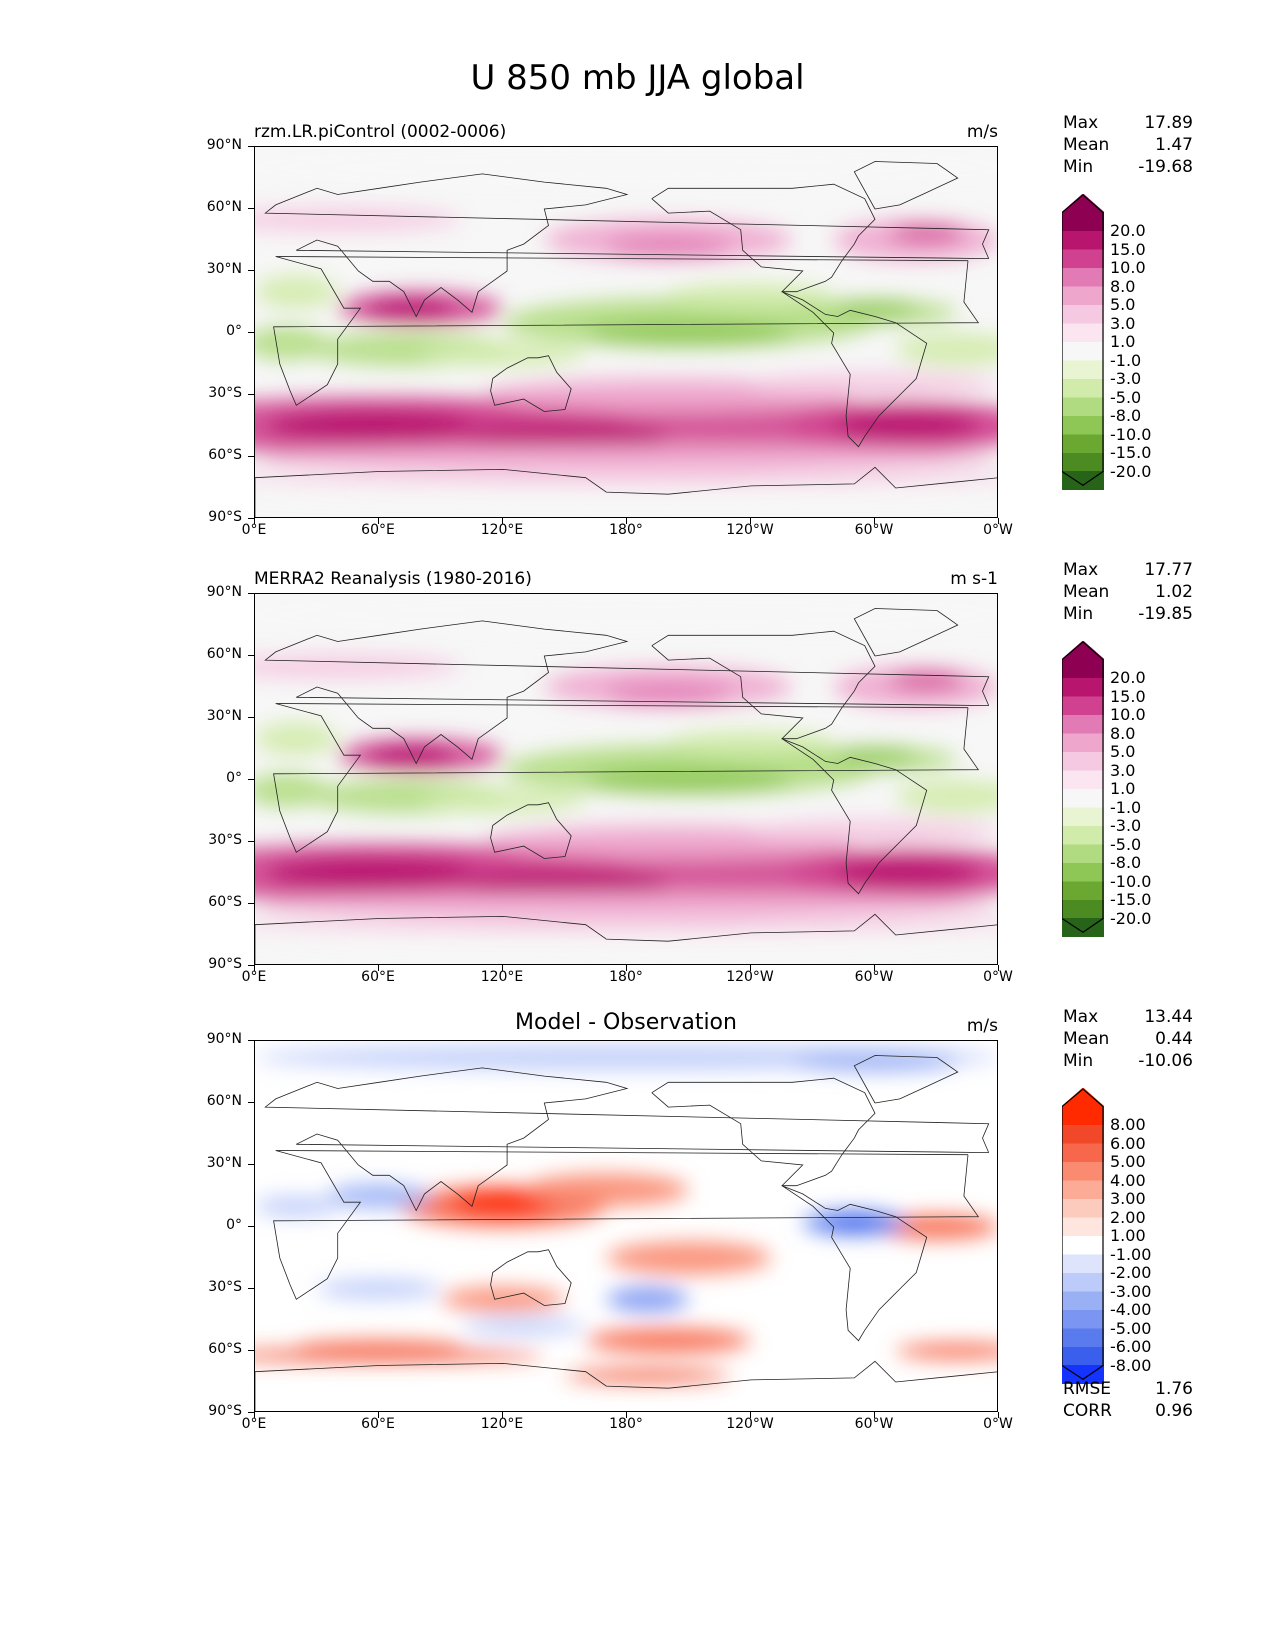 The width and height of the screenshot is (1275, 1650). I want to click on y-tick-label: 0°, so click(234, 778).